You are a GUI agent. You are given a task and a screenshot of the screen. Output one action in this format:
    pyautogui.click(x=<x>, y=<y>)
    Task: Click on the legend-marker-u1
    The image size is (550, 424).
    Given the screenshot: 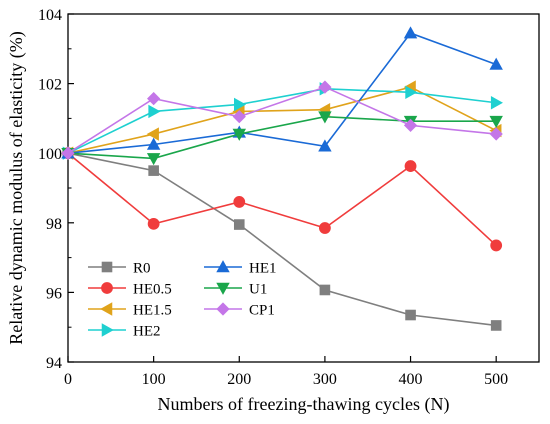 What is the action you would take?
    pyautogui.click(x=223, y=288)
    